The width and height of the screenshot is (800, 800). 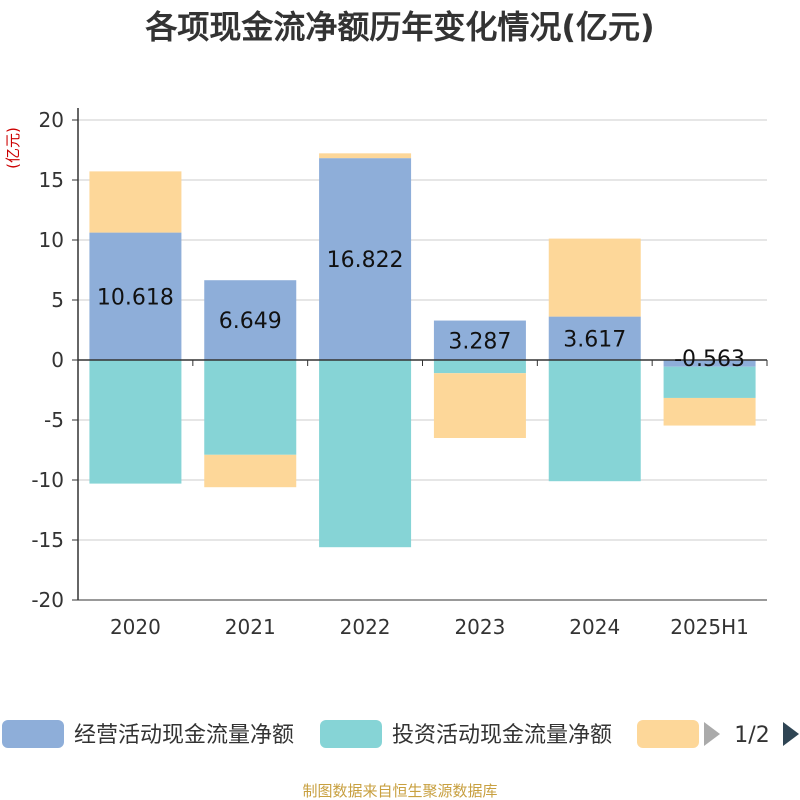 What do you see at coordinates (47, 600) in the screenshot?
I see `y-tick-label: -20` at bounding box center [47, 600].